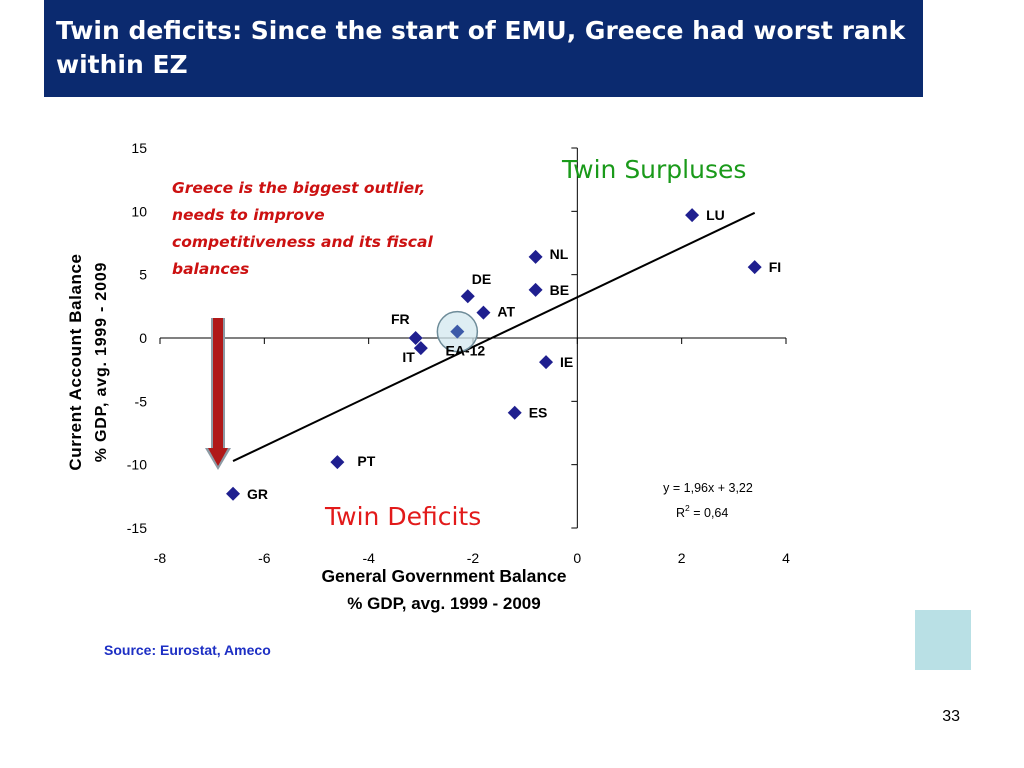 The height and width of the screenshot is (768, 1024). What do you see at coordinates (709, 513) in the screenshot?
I see `r-squared-value: = 0,64` at bounding box center [709, 513].